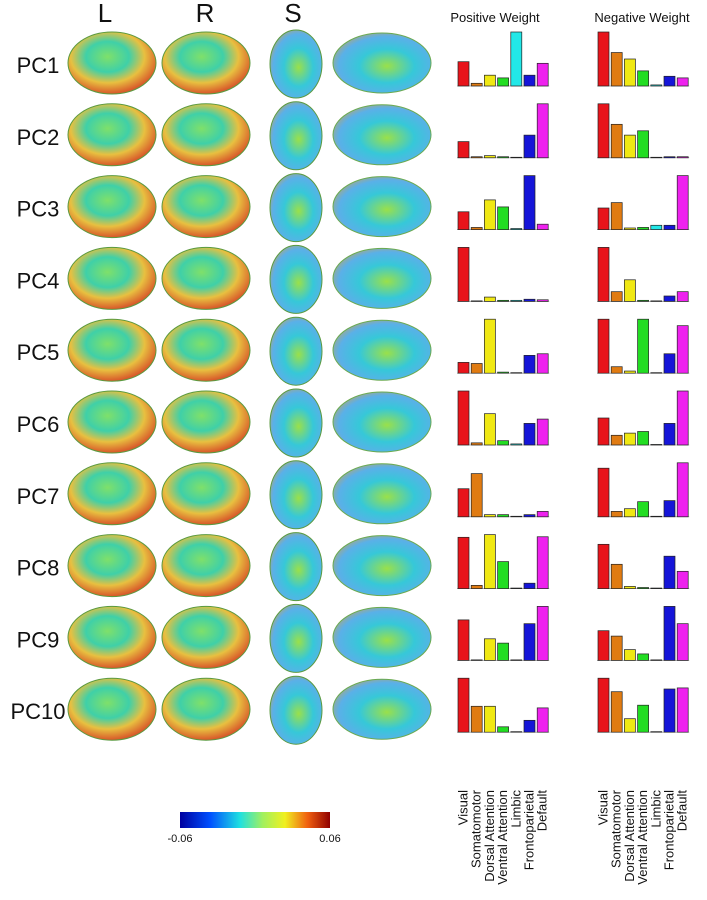 Image resolution: width=707 pixels, height=900 pixels. Describe the element at coordinates (38, 280) in the screenshot. I see `row-label: PC4` at that location.